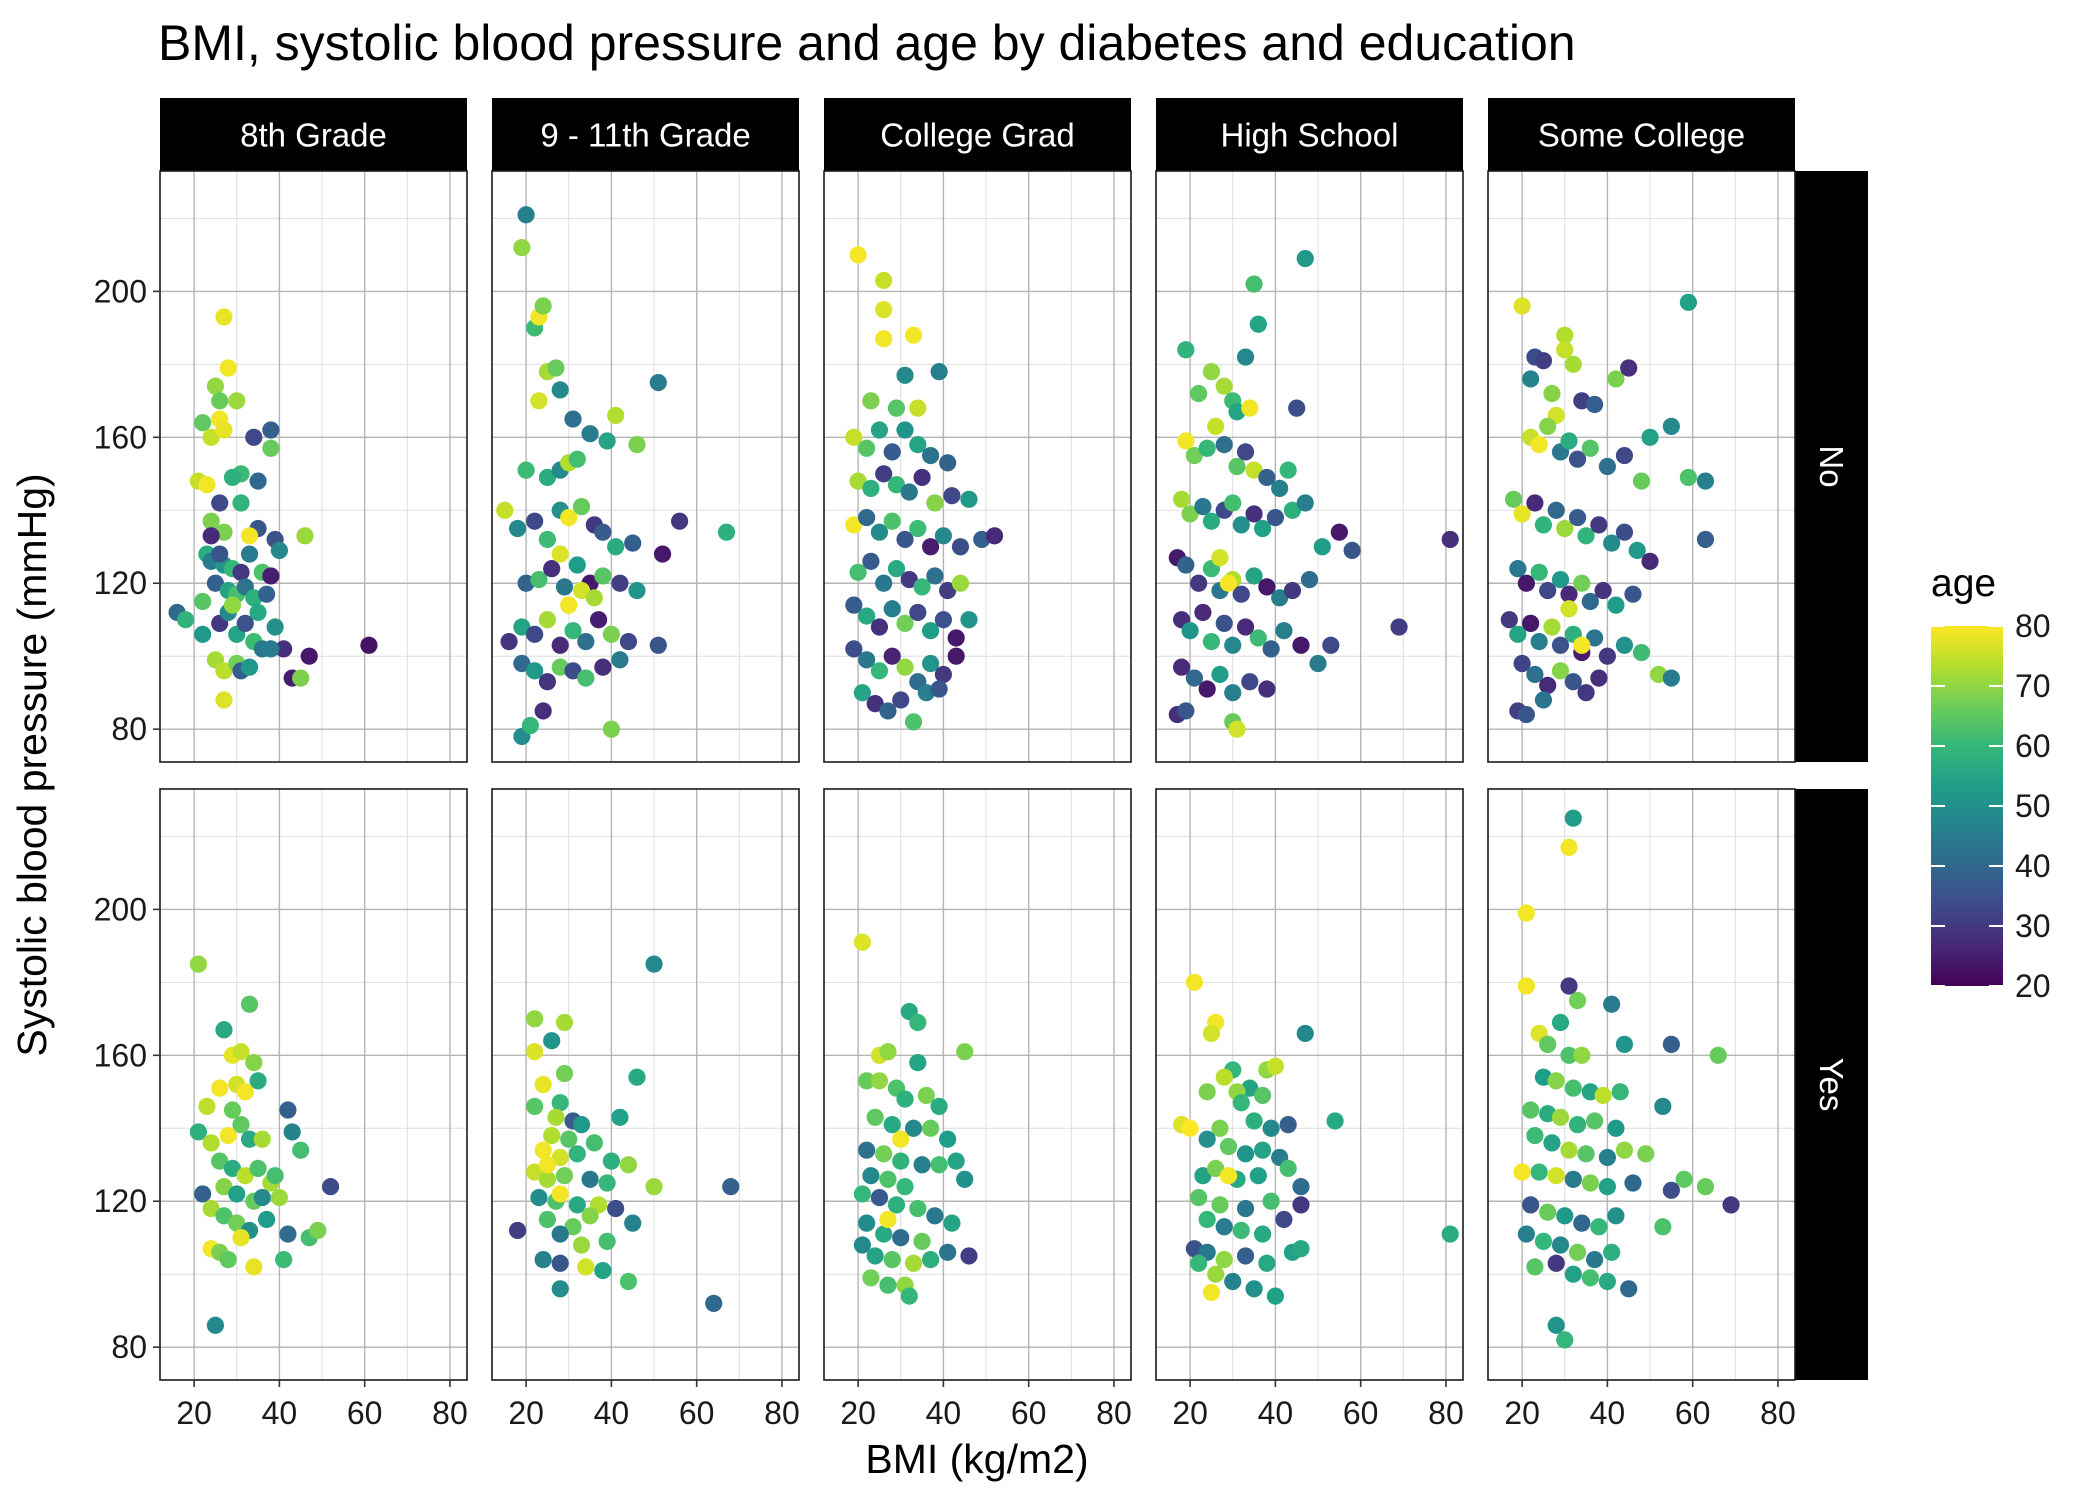 The image size is (2100, 1500). Describe the element at coordinates (2033, 626) in the screenshot. I see `legend-tick-label: 80` at that location.